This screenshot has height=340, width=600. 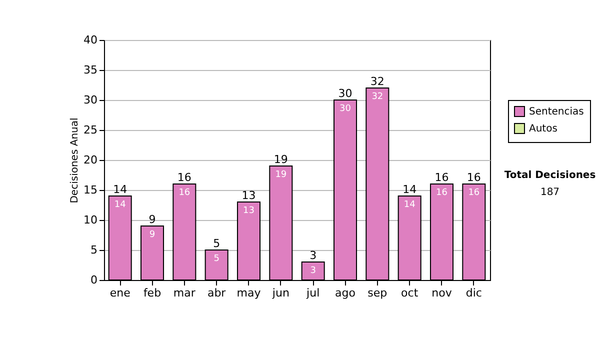 I want to click on data-label: 19, so click(x=281, y=175).